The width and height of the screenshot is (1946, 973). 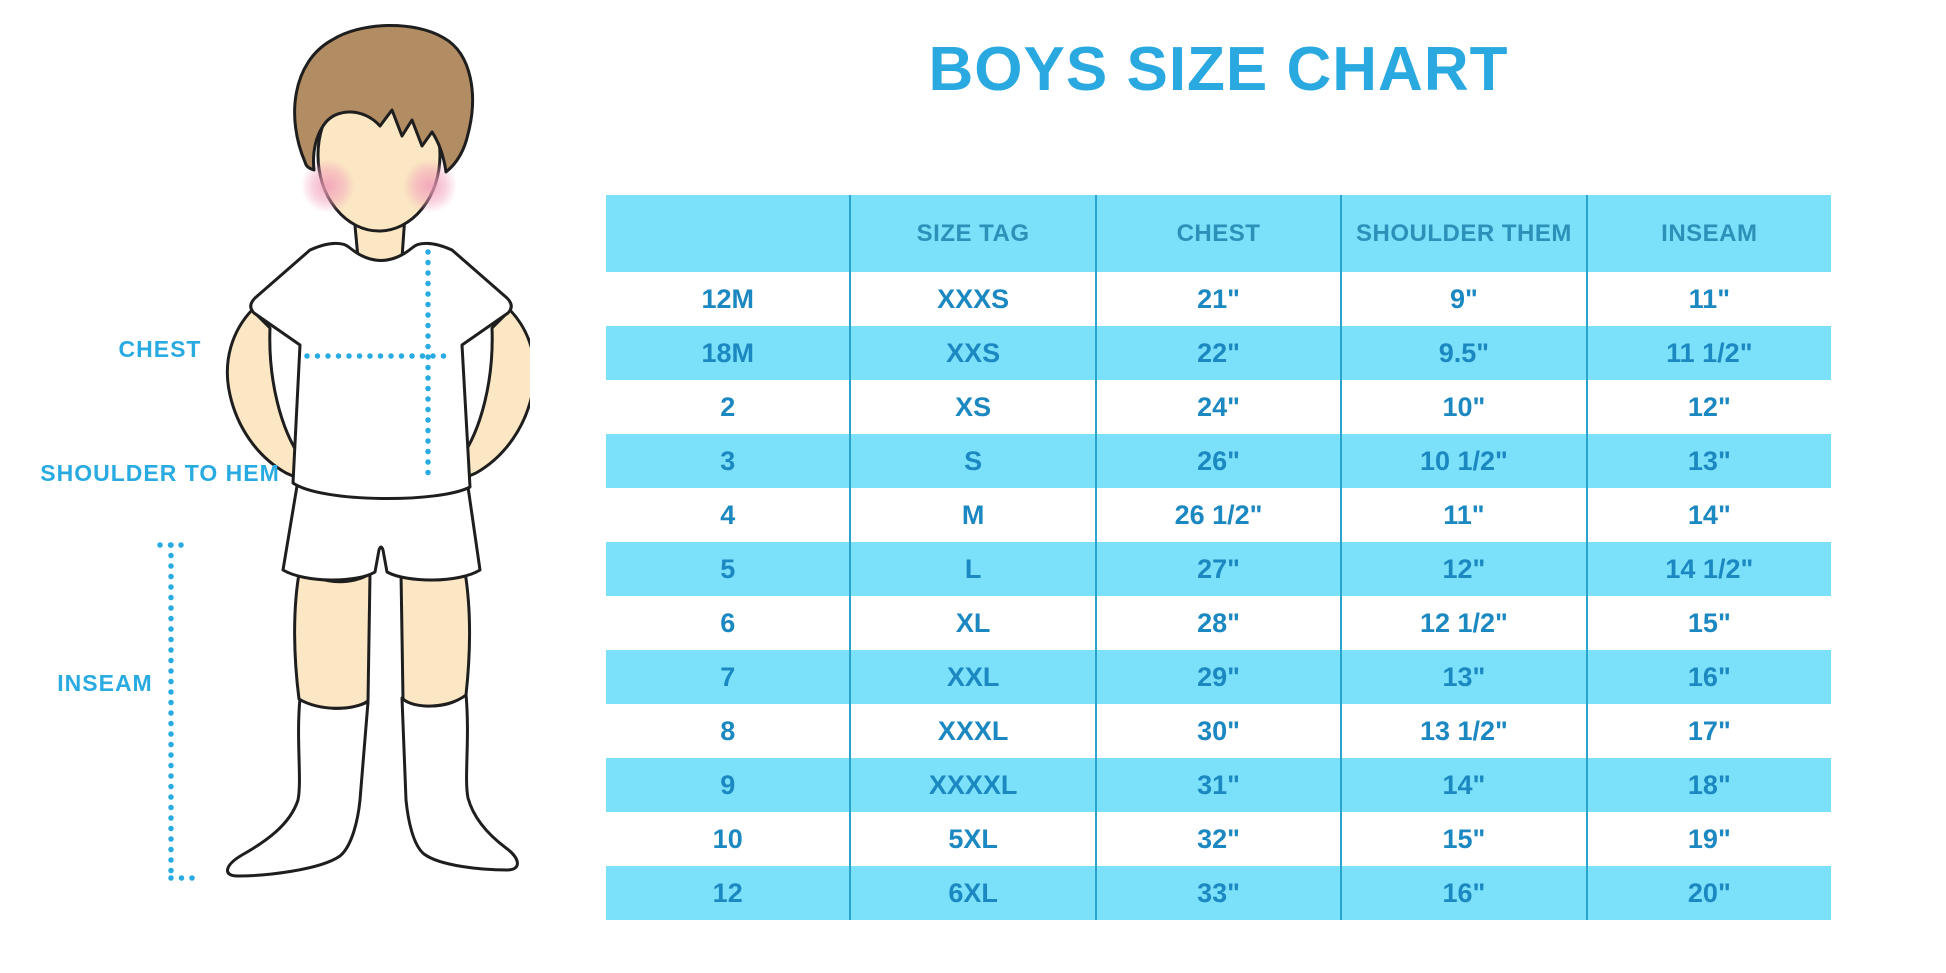 What do you see at coordinates (1708, 233) in the screenshot?
I see `header-cell-inseam: INSEAM` at bounding box center [1708, 233].